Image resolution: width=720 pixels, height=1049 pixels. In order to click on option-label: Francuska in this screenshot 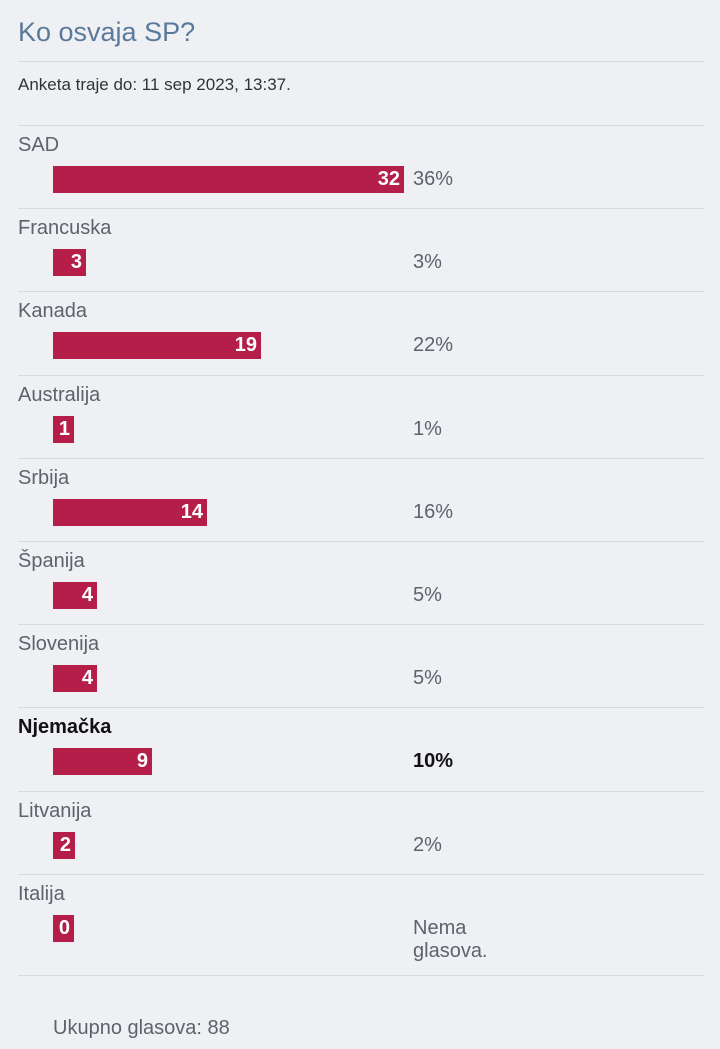, I will do `click(65, 228)`.